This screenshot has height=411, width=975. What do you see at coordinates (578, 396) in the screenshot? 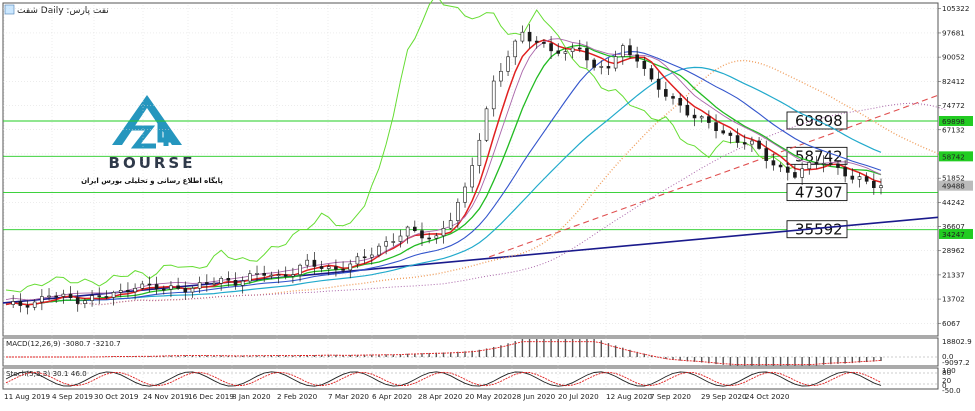
I see `x-axis-date-label: 20 Jul 2020` at bounding box center [578, 396].